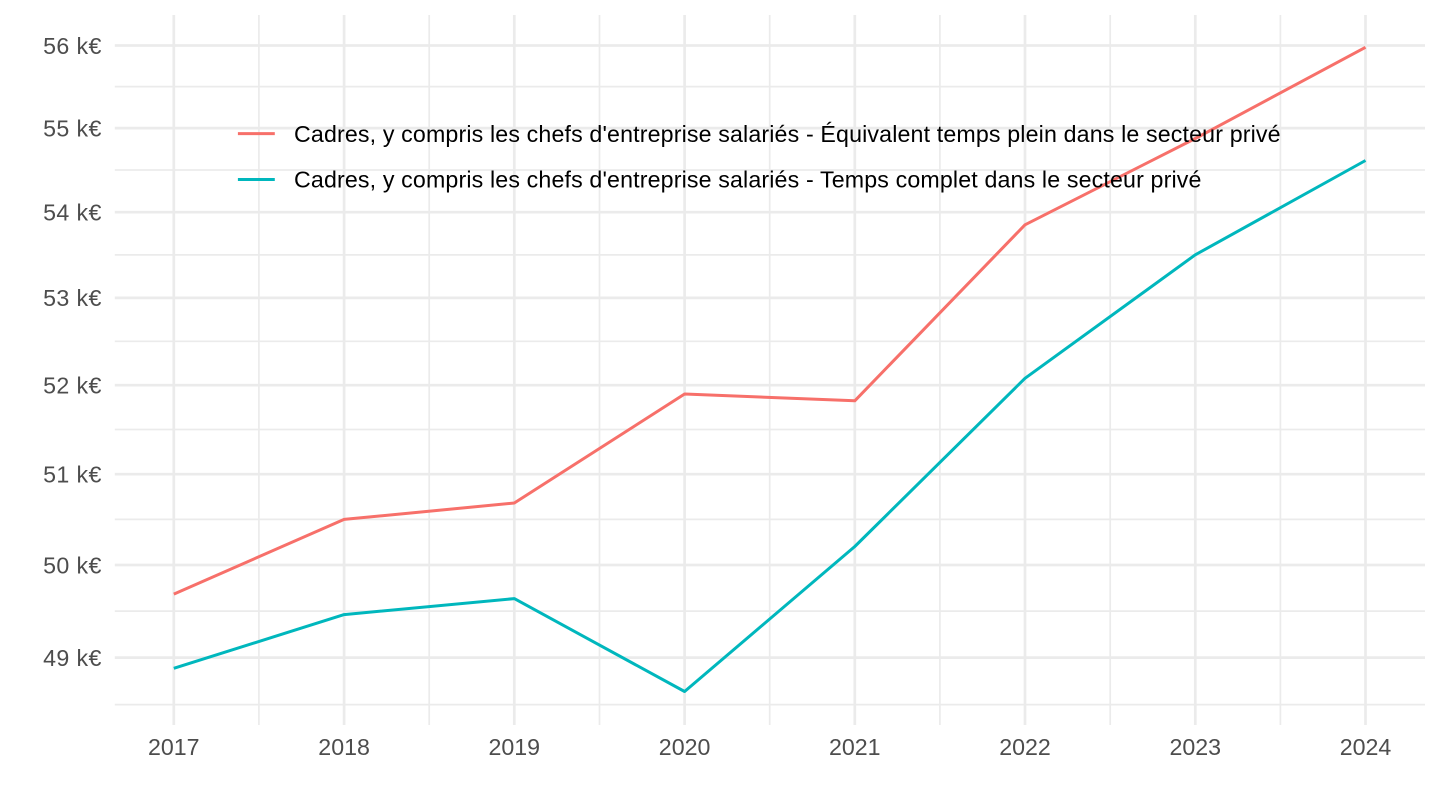 The image size is (1440, 810). Describe the element at coordinates (855, 747) in the screenshot. I see `svg-text: 2021` at that location.